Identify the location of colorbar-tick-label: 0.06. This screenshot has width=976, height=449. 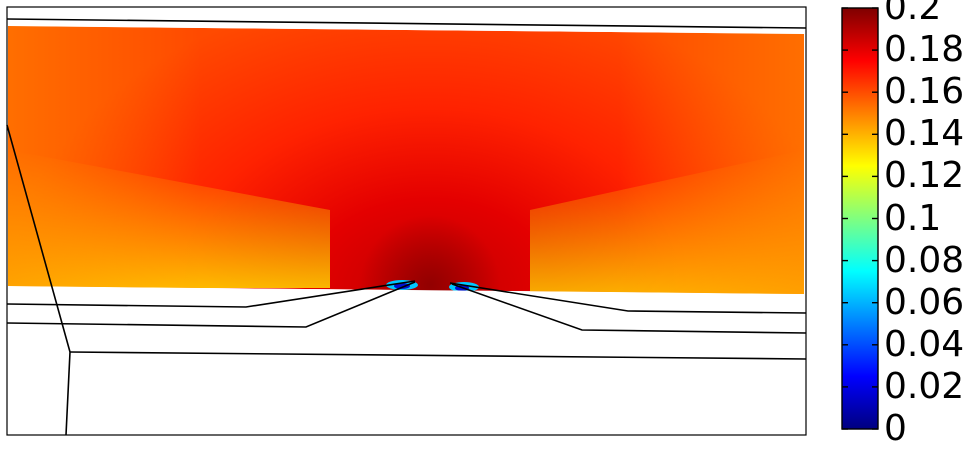
(924, 302).